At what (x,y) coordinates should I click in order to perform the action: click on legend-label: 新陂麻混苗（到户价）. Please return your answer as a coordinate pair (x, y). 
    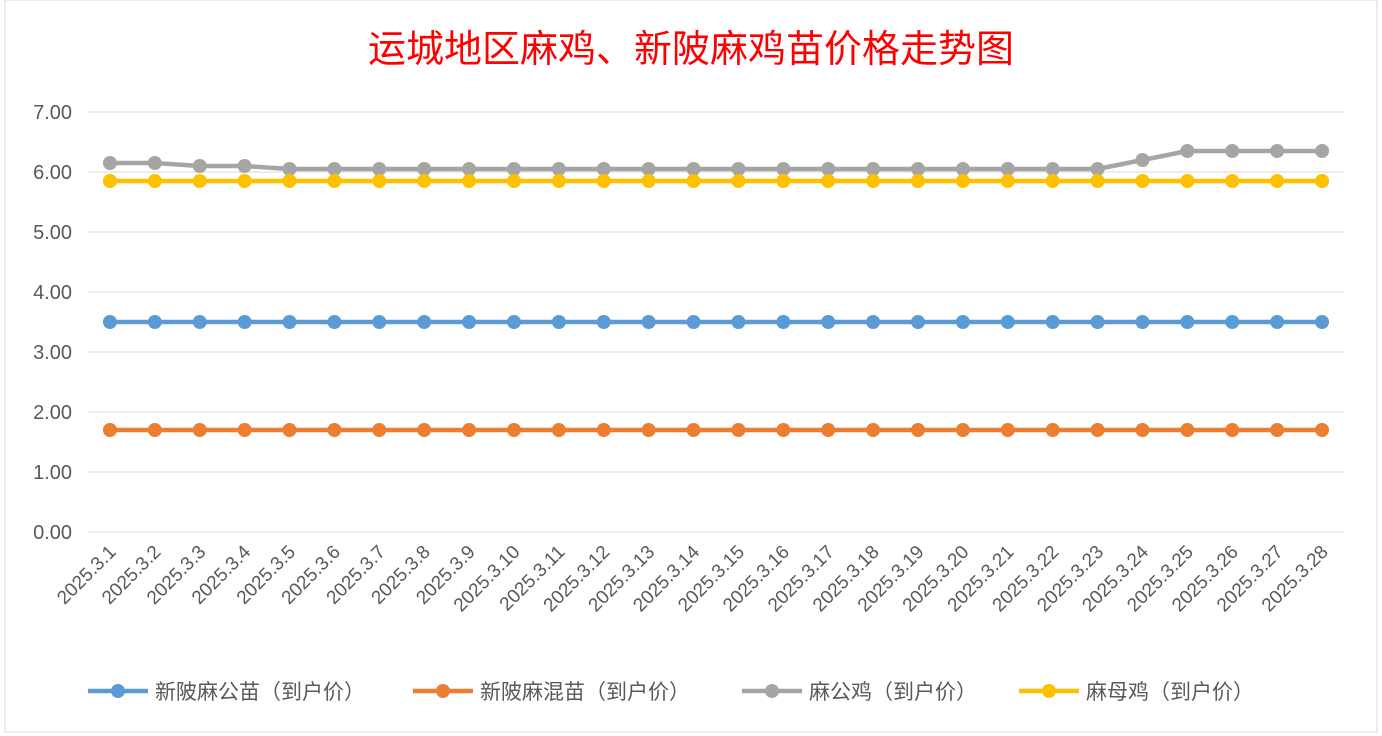
    Looking at the image, I should click on (585, 692).